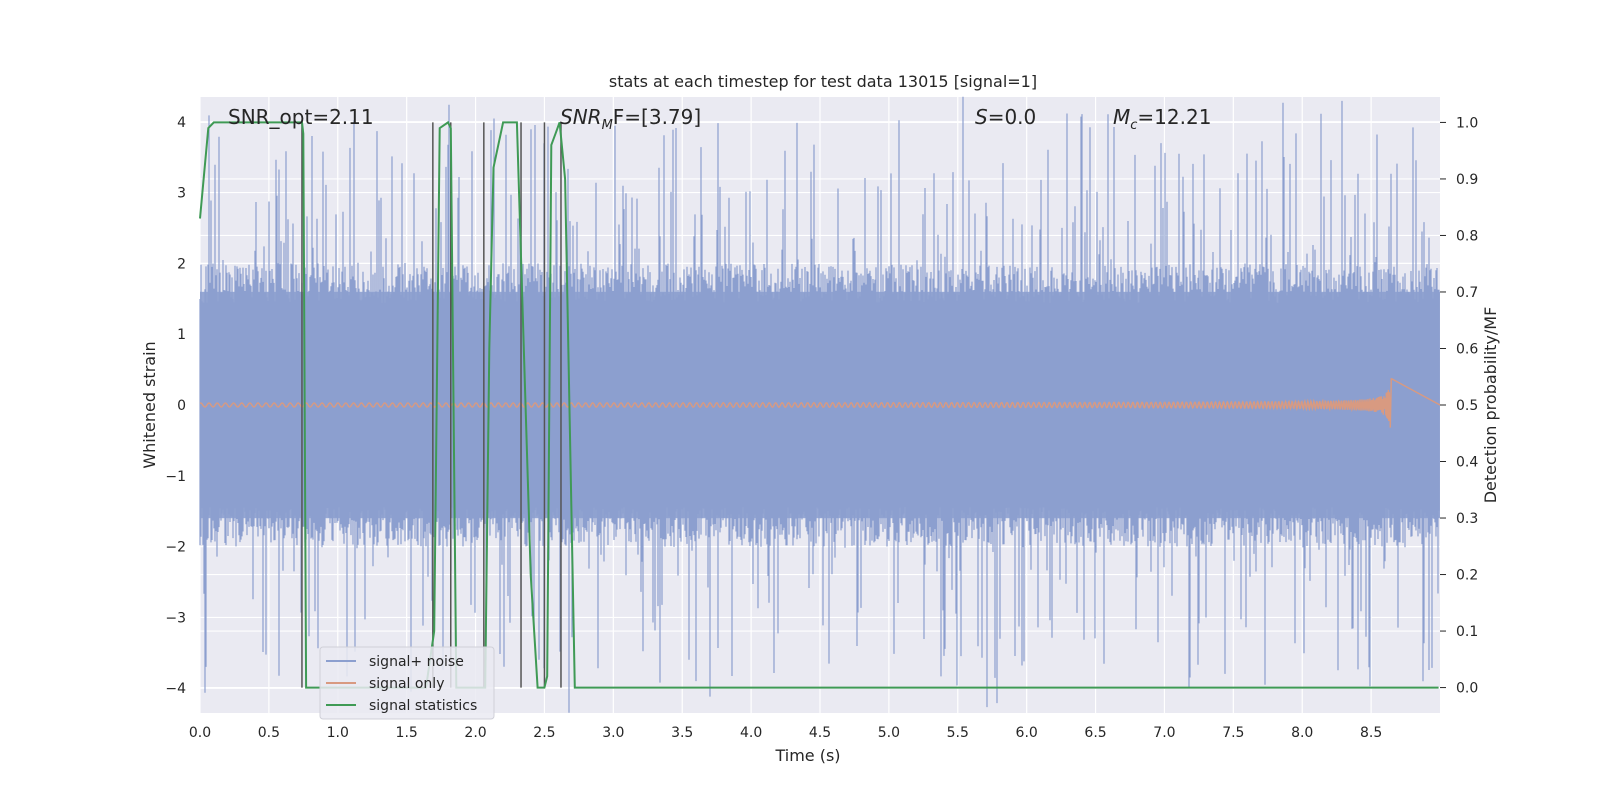 The height and width of the screenshot is (800, 1600). What do you see at coordinates (1174, 117) in the screenshot?
I see `mc-rest: =12.21` at bounding box center [1174, 117].